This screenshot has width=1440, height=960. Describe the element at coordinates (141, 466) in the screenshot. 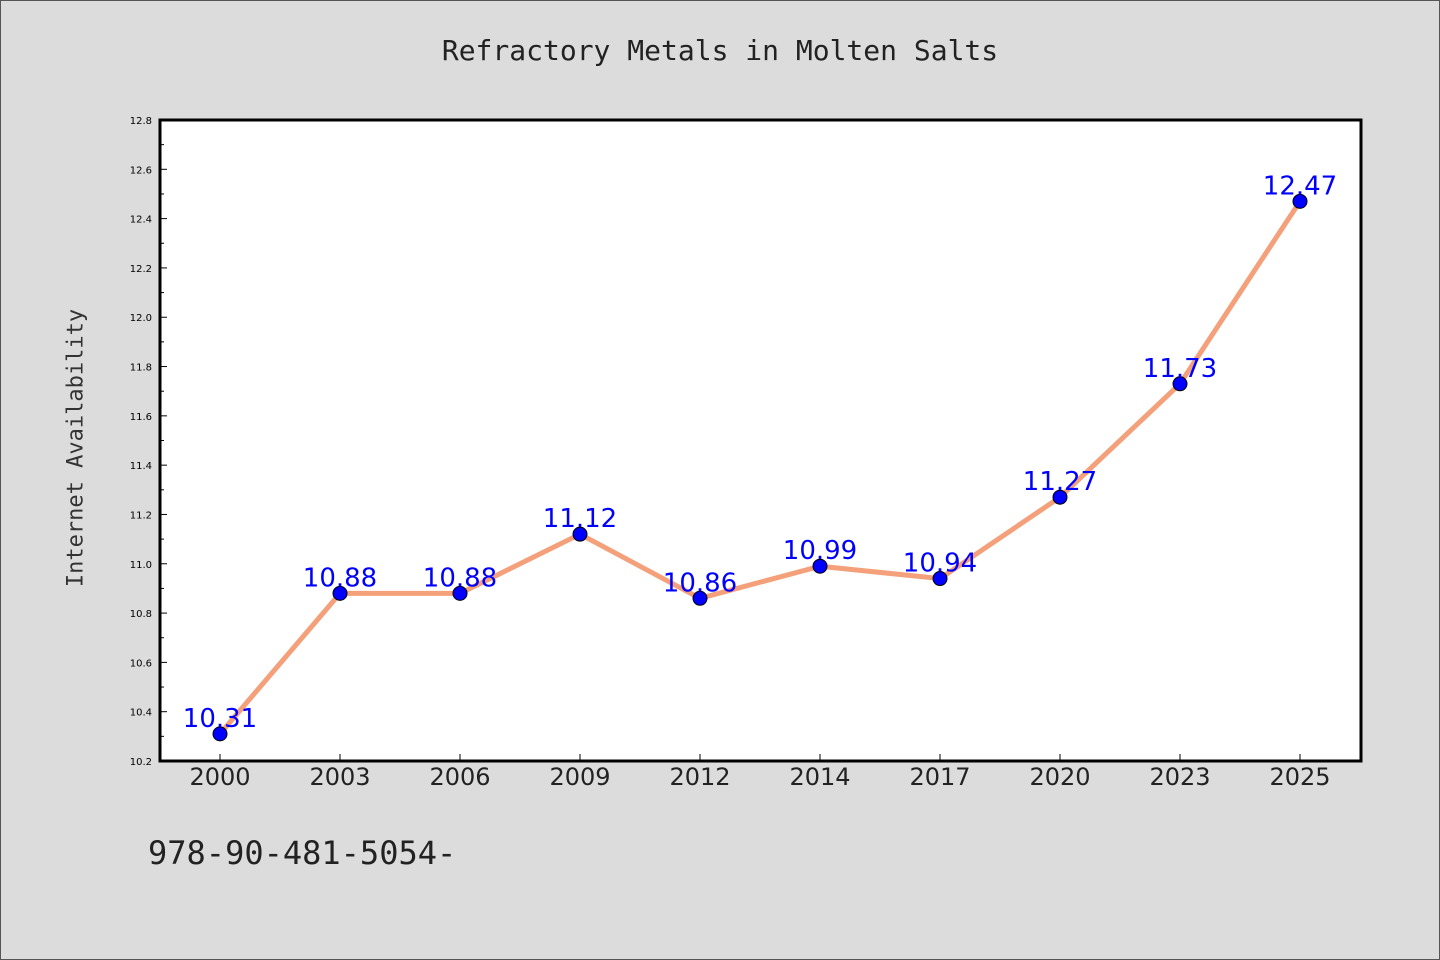

I see `y-tick-label: 11.4` at that location.